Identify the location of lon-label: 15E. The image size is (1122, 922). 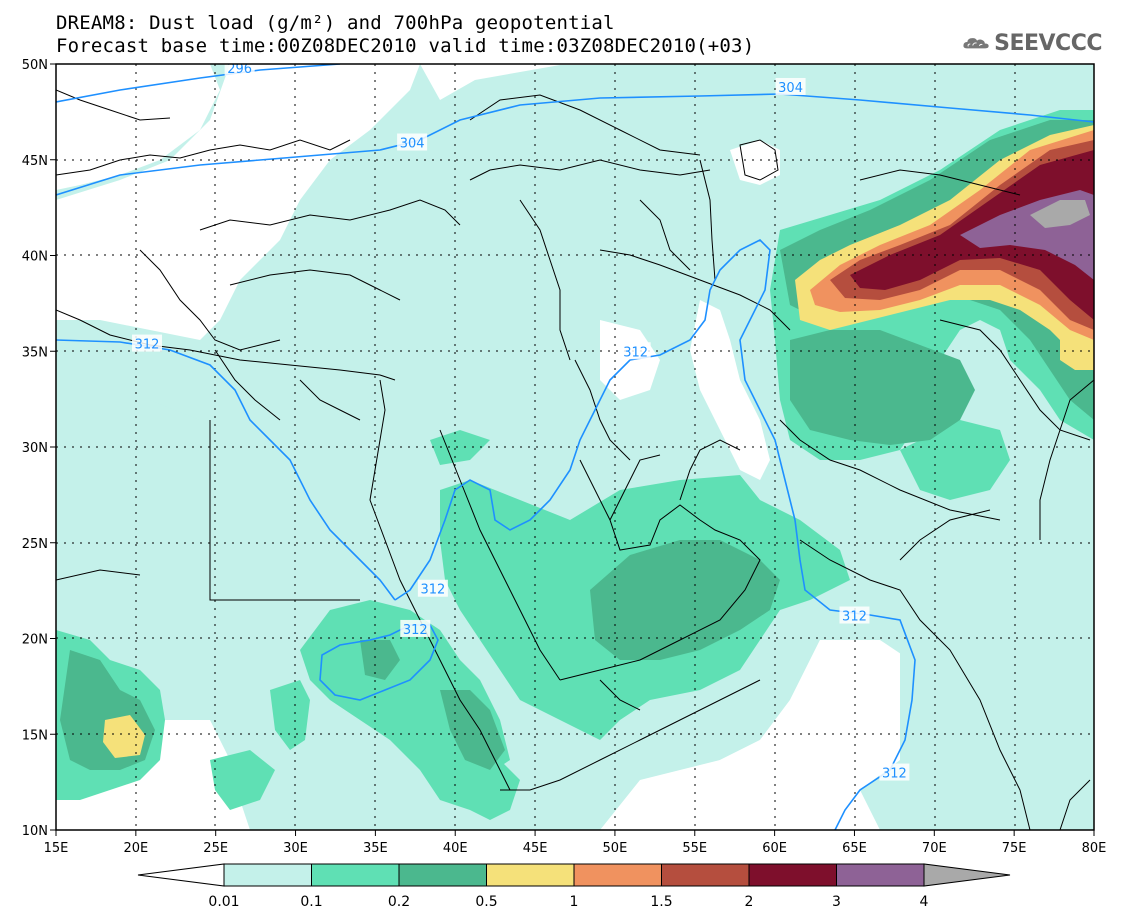
(56, 848).